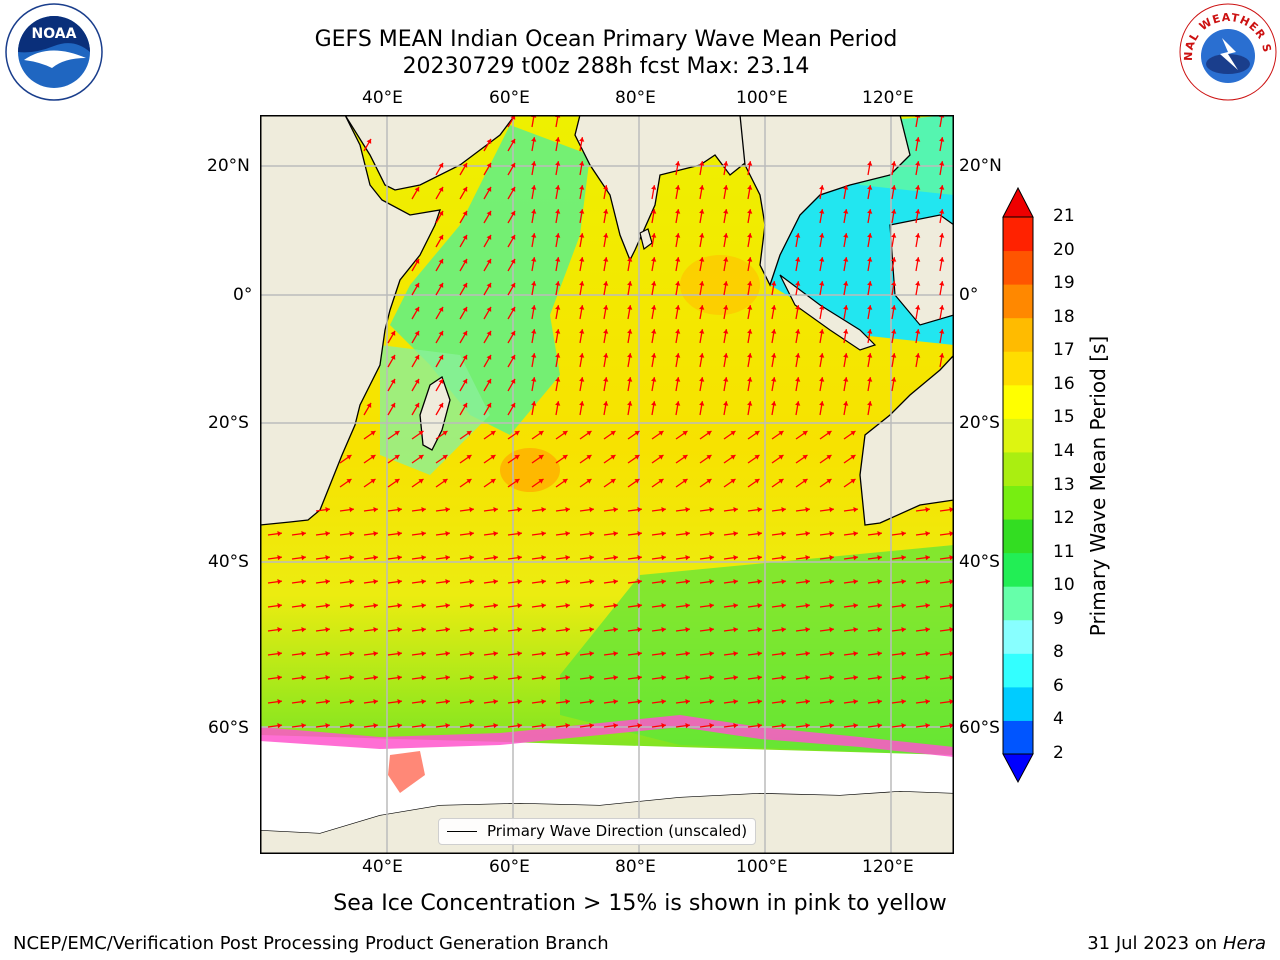  Describe the element at coordinates (1064, 316) in the screenshot. I see `colorbar-tick-label: 18` at that location.